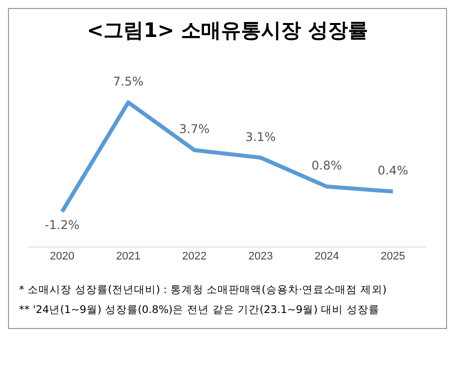 Image resolution: width=457 pixels, height=366 pixels. Describe the element at coordinates (327, 165) in the screenshot. I see `data-label: 0.8%` at that location.